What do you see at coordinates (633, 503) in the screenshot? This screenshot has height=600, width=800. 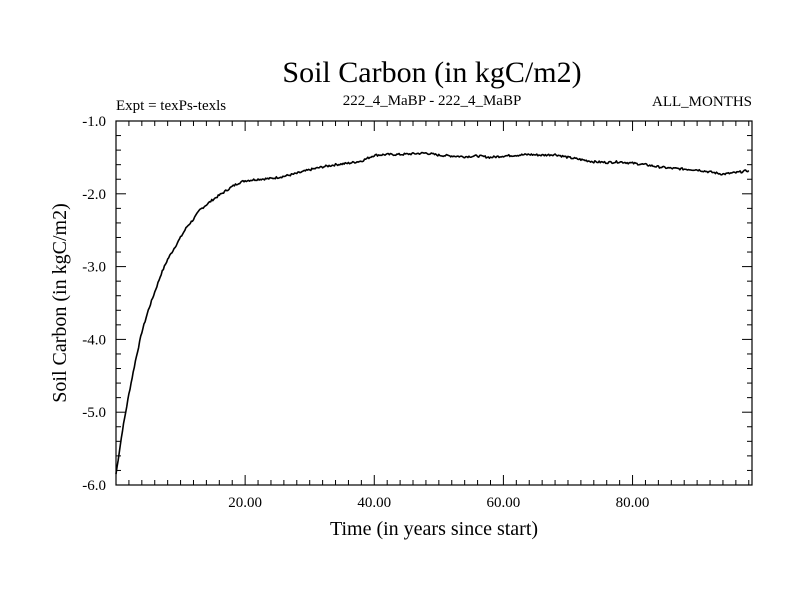 I see `x-tick-label: 80.00` at bounding box center [633, 503].